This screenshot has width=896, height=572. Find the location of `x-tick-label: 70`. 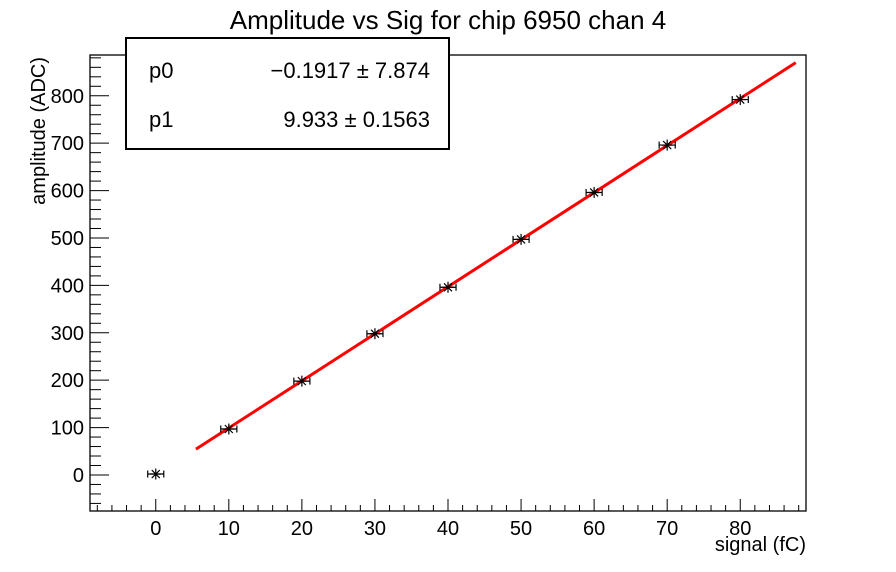

x-tick-label: 70 is located at coordinates (667, 529).